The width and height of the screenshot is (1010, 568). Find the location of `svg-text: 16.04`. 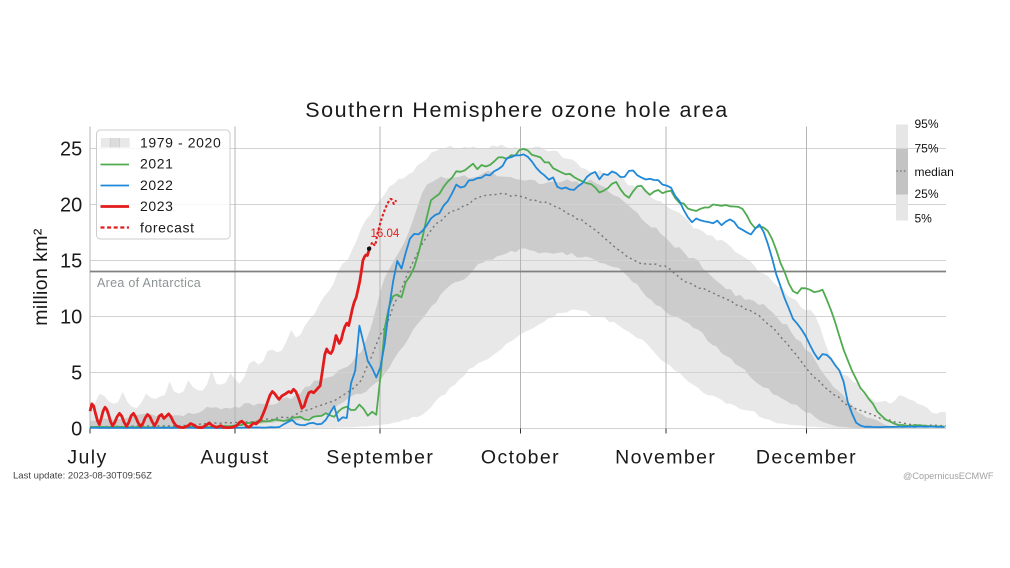

svg-text: 16.04 is located at coordinates (385, 234).